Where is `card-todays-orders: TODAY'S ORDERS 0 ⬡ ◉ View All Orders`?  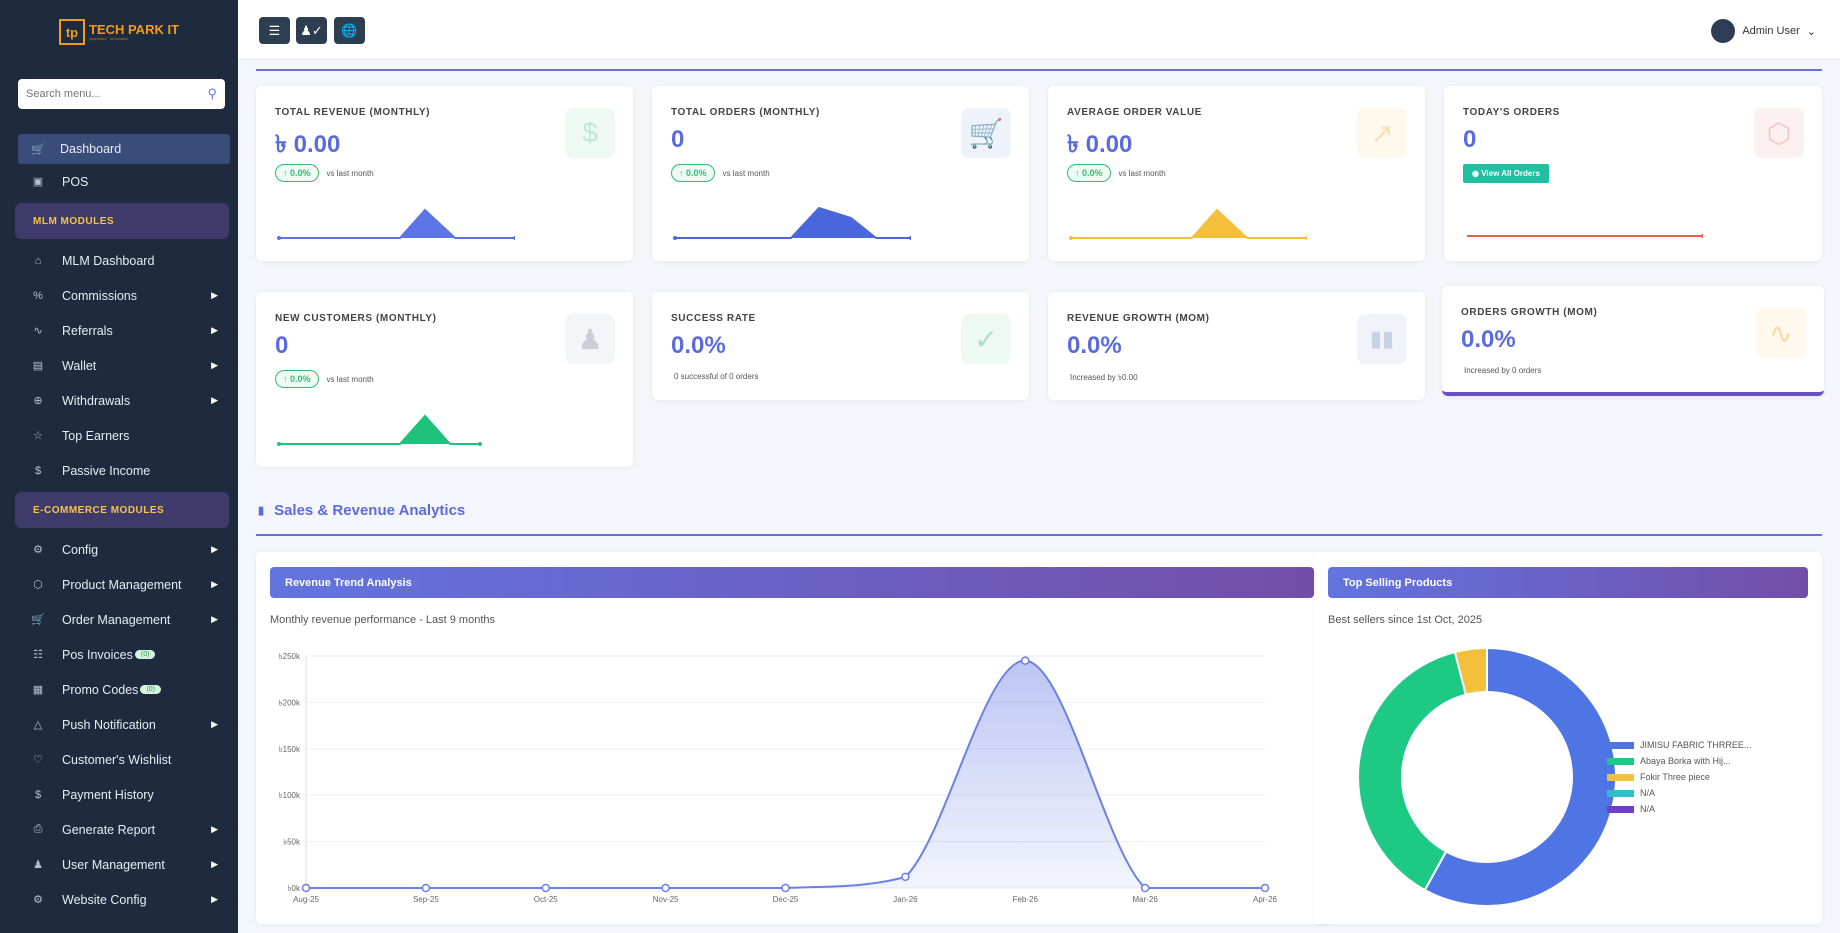
card-todays-orders: TODAY'S ORDERS 0 ⬡ ◉ View All Orders is located at coordinates (1633, 173).